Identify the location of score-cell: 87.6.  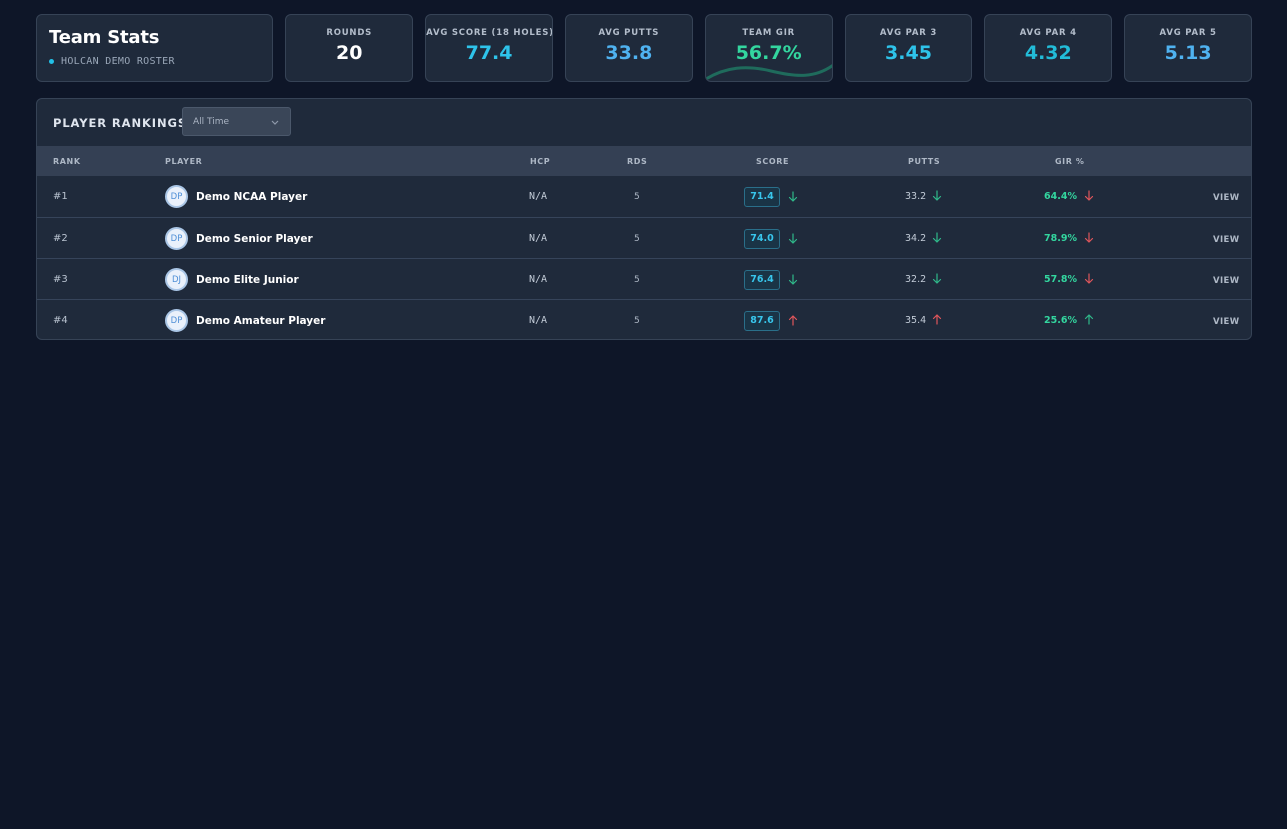
(771, 319).